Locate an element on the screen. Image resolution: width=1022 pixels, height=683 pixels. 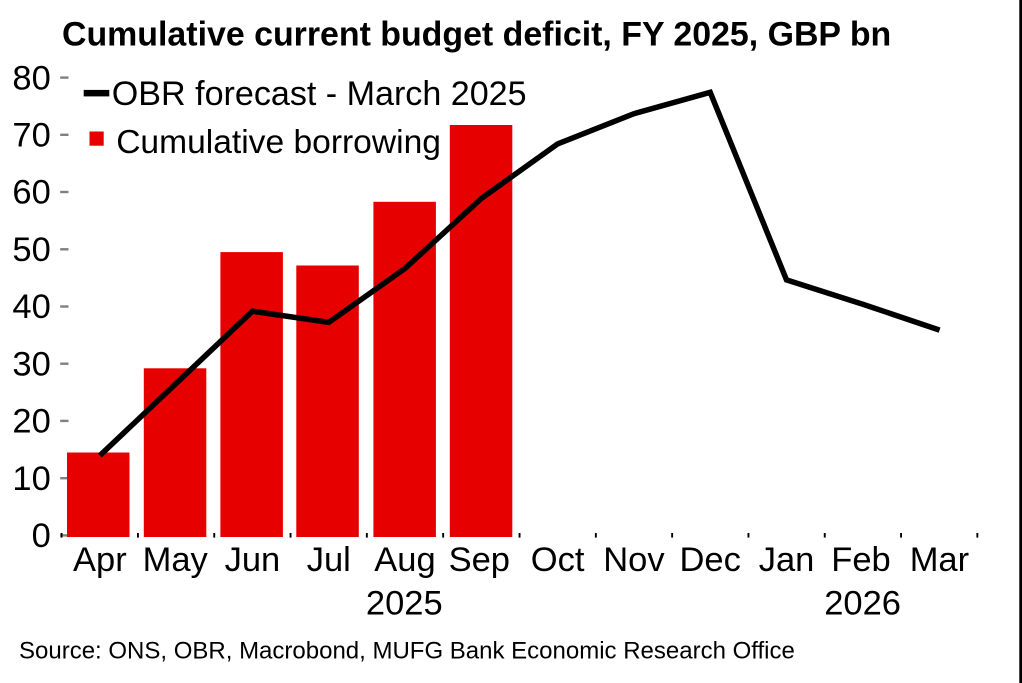
svg-text: Oct is located at coordinates (558, 560).